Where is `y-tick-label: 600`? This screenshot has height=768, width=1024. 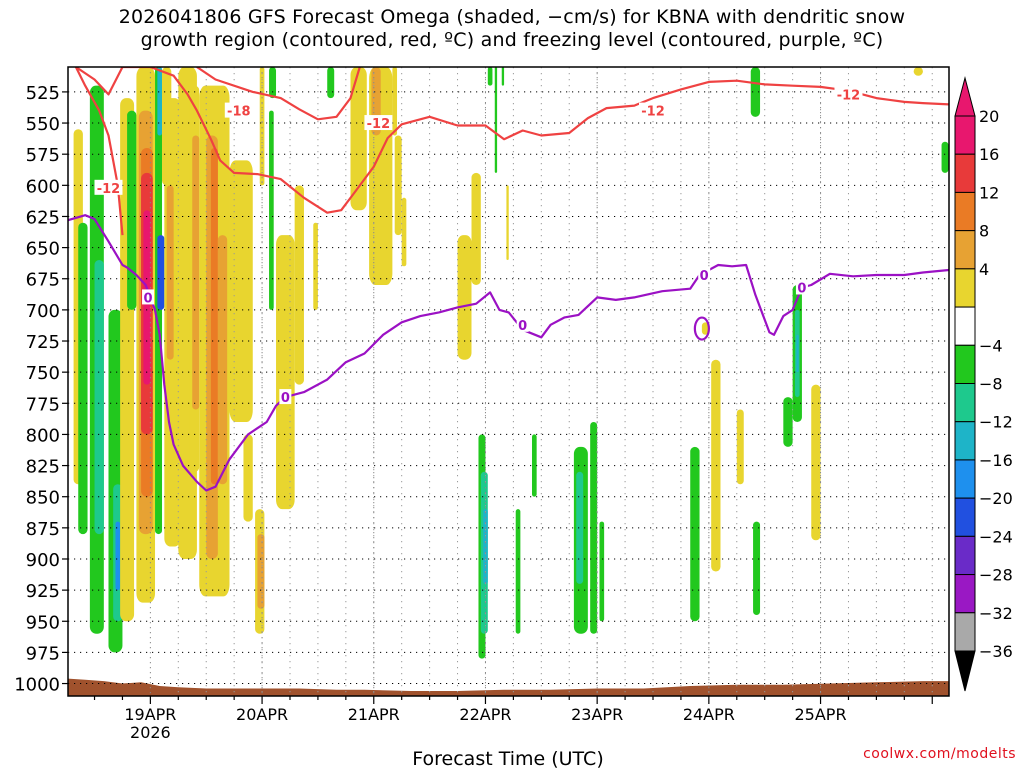 y-tick-label: 600 is located at coordinates (43, 186).